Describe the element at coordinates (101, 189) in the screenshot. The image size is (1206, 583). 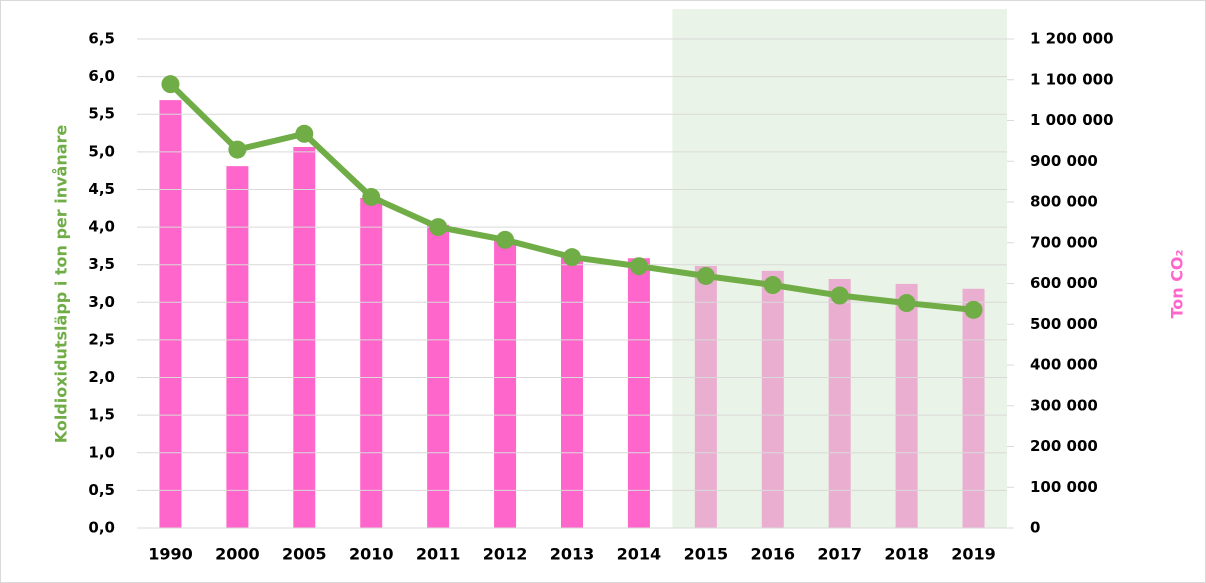
I see `y-tick-label: 4,5` at that location.